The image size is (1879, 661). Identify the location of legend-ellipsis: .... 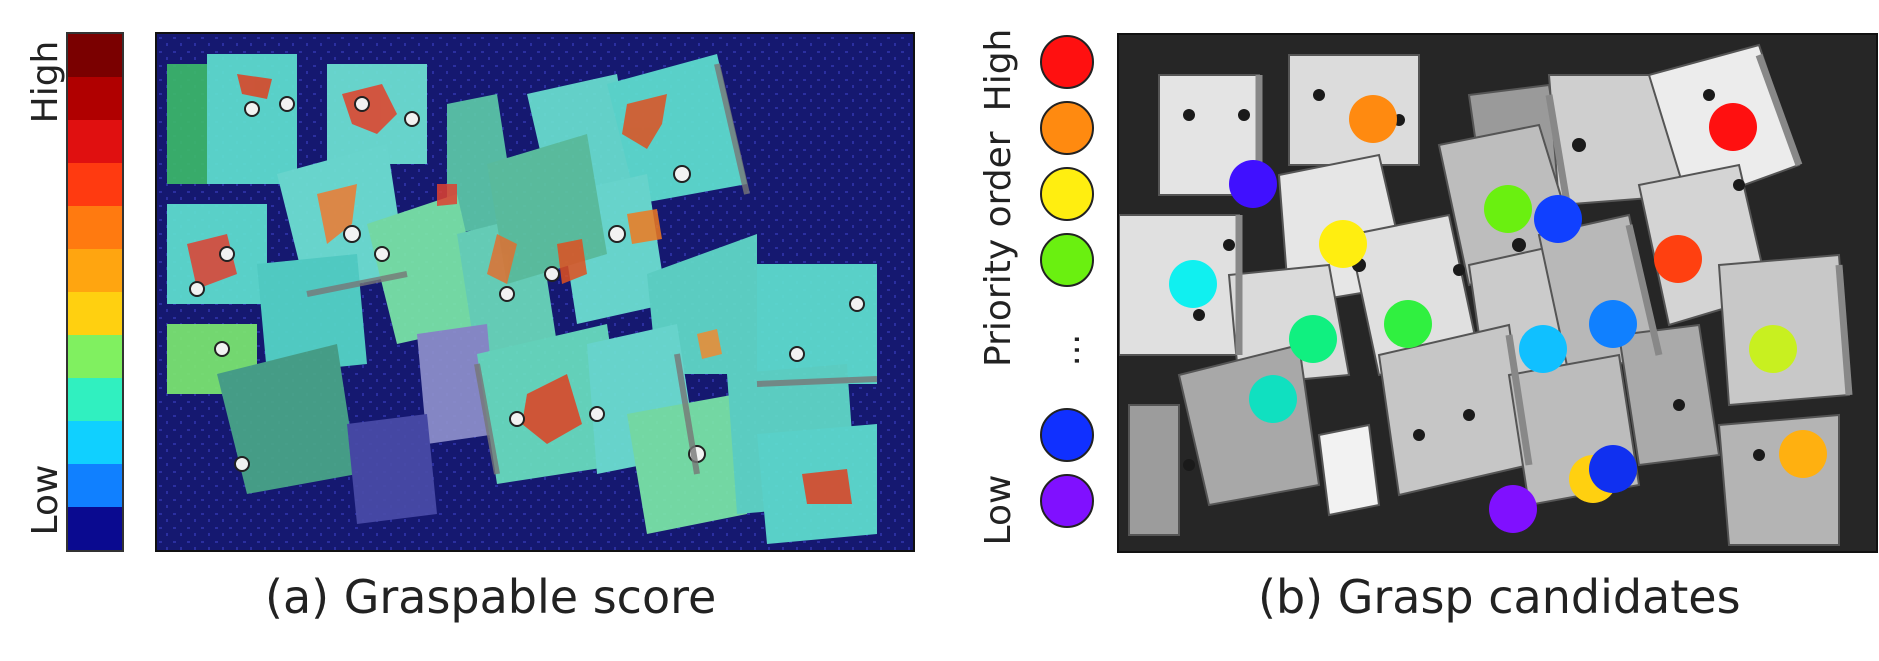
(1068, 350).